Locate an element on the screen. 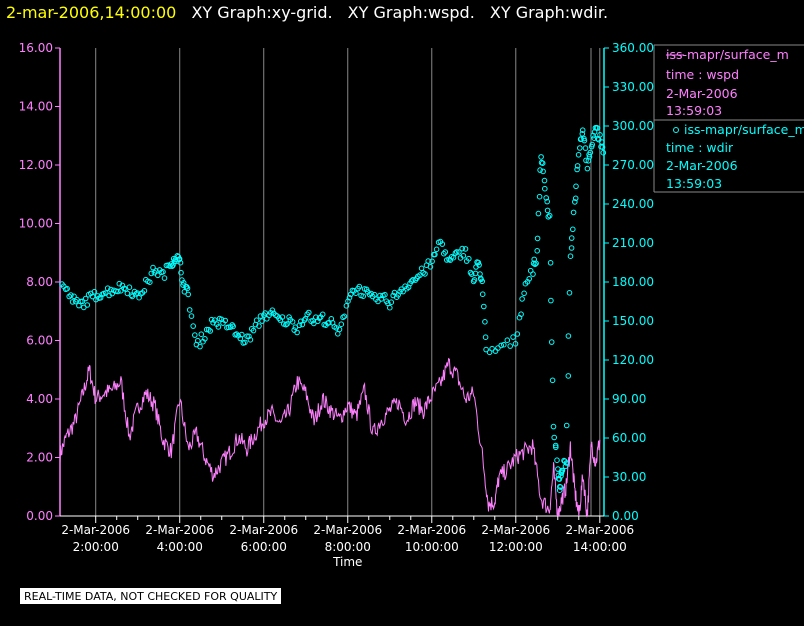 Image resolution: width=804 pixels, height=626 pixels. y-right-tick-label-0: 0.00 is located at coordinates (625, 516).